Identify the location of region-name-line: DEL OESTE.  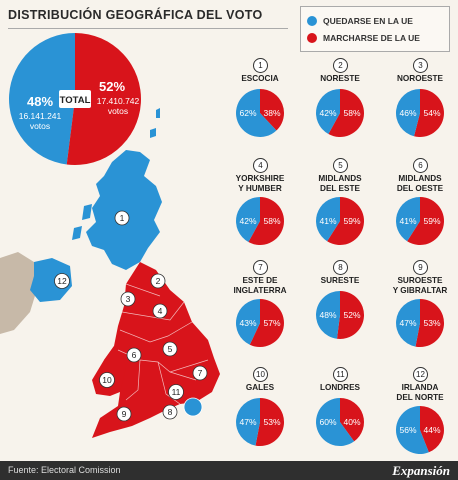
(420, 188).